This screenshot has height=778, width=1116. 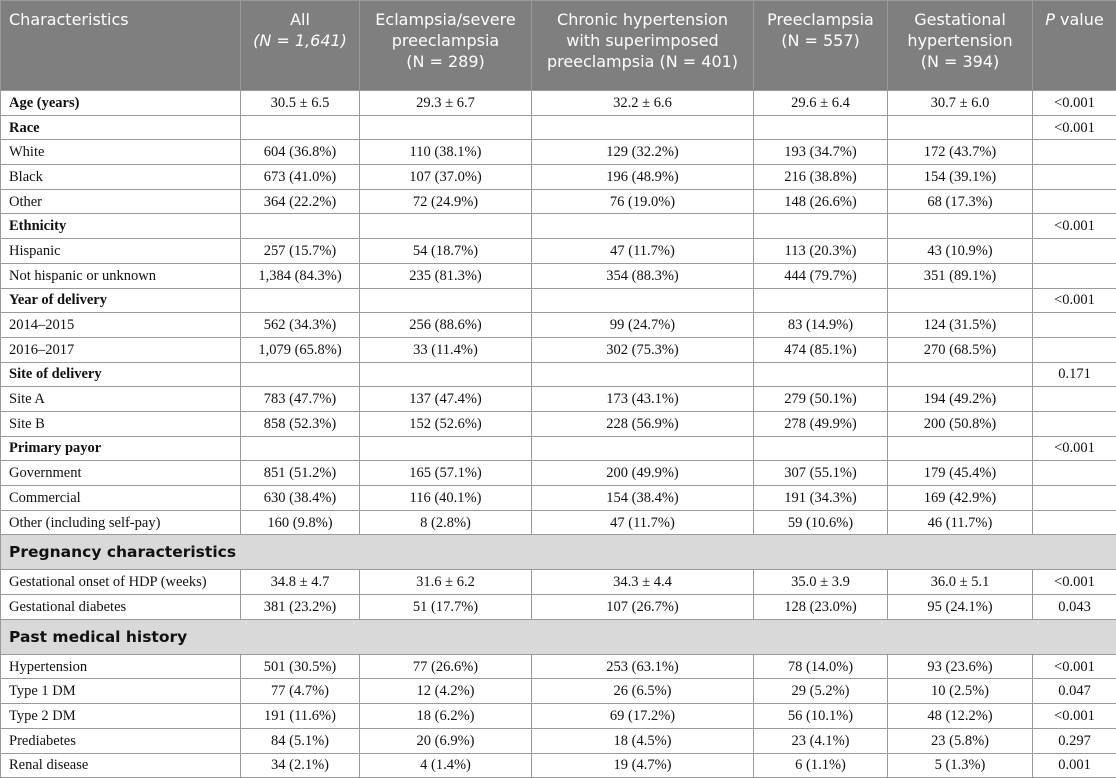 What do you see at coordinates (121, 448) in the screenshot?
I see `row-label: Primary payor` at bounding box center [121, 448].